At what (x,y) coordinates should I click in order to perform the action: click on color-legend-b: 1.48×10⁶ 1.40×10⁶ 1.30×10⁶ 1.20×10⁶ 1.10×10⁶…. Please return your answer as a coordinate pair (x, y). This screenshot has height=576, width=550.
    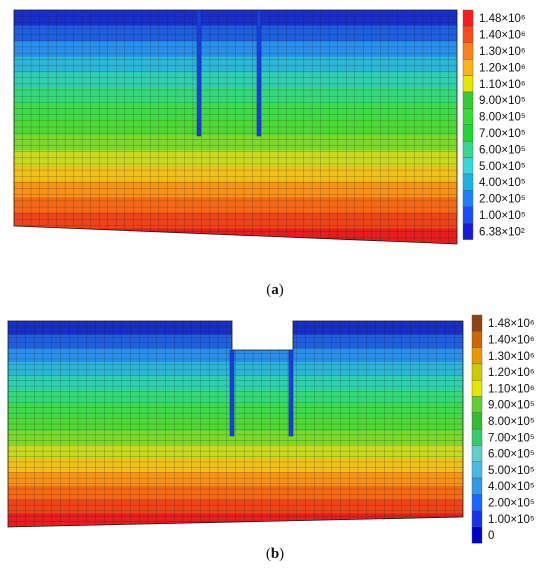
    Looking at the image, I should click on (503, 429).